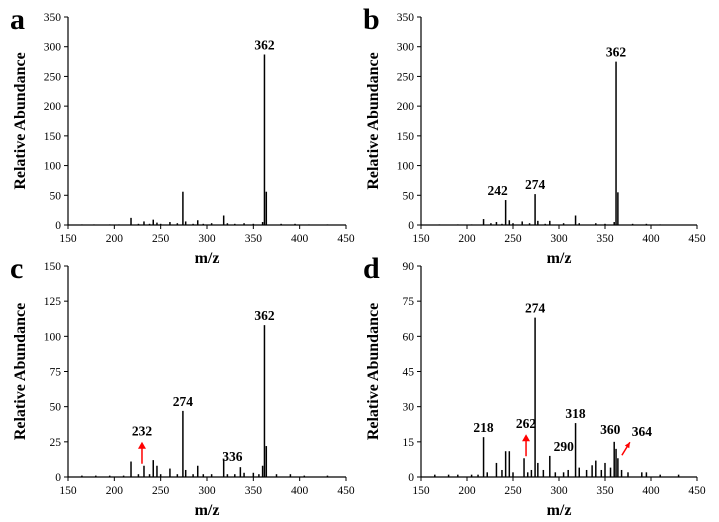 Image resolution: width=719 pixels, height=522 pixels. What do you see at coordinates (371, 268) in the screenshot?
I see `panel-letter: d` at bounding box center [371, 268].